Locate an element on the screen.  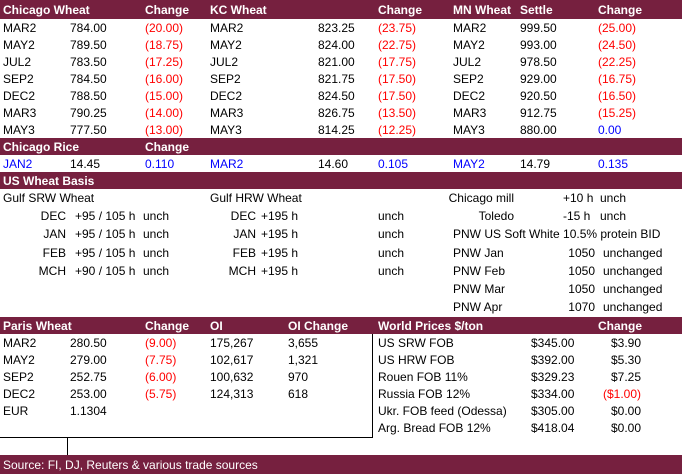
cell: 280.50 is located at coordinates (88, 343).